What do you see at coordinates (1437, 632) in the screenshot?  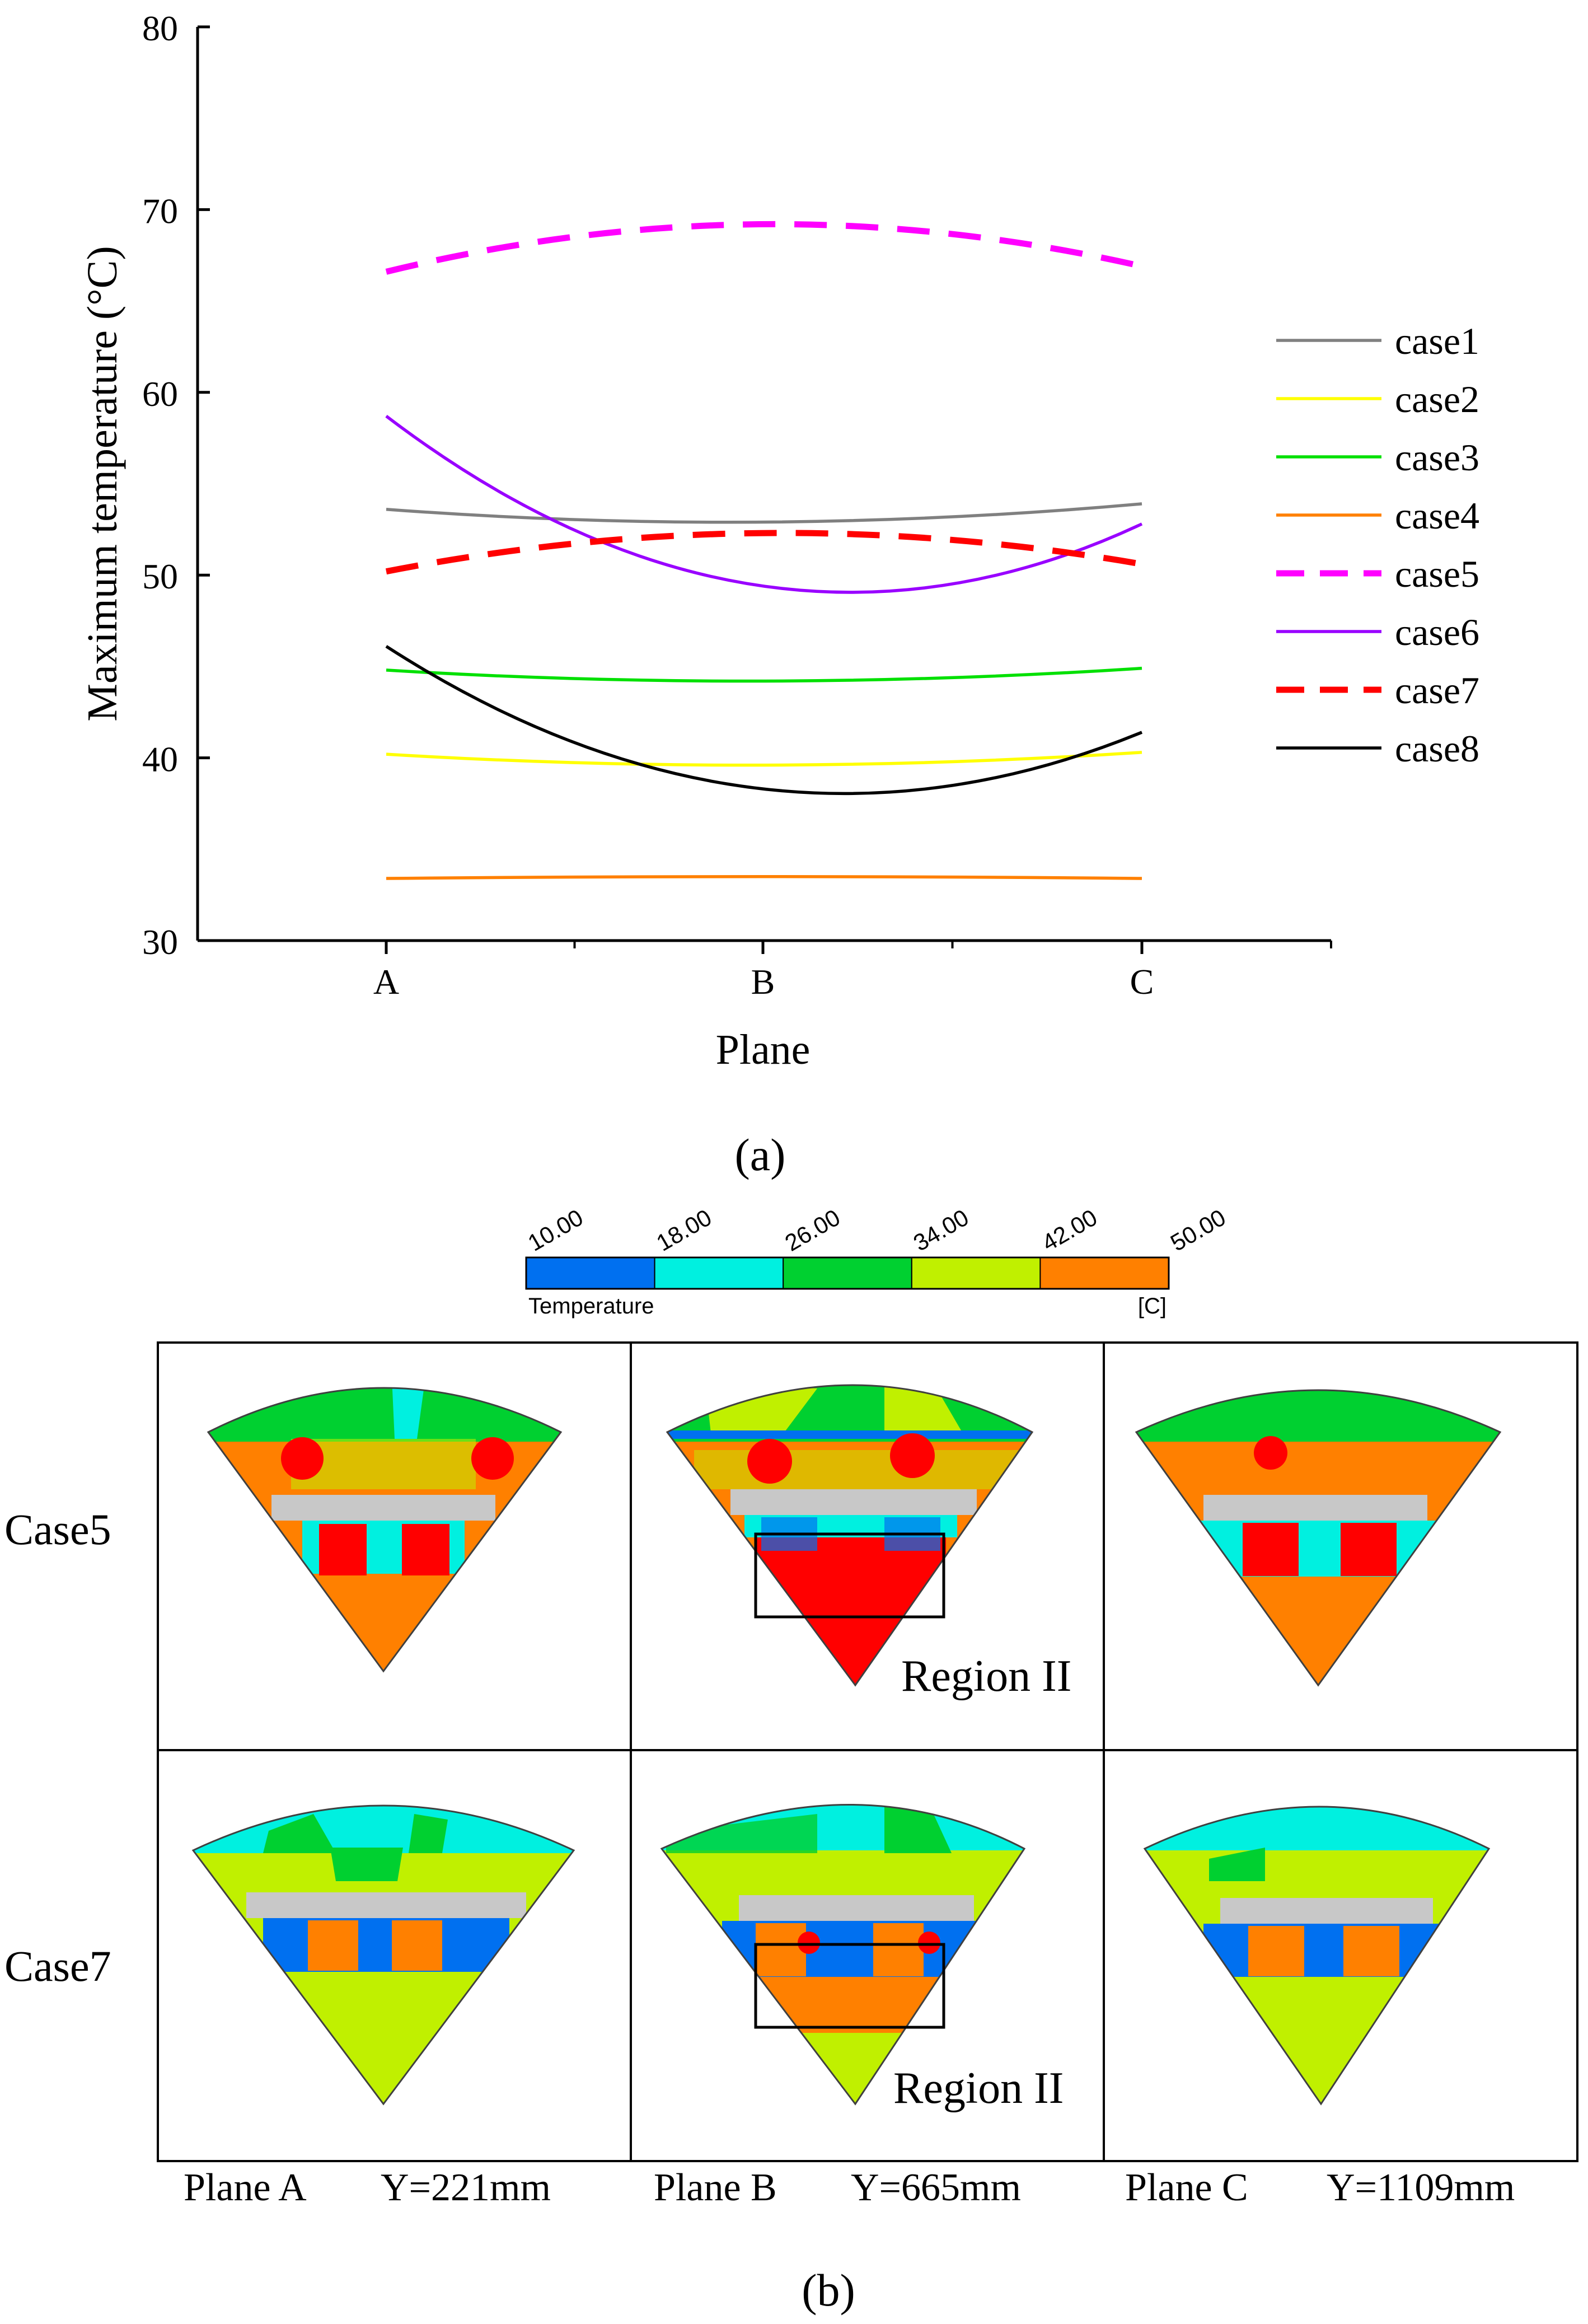 I see `legend-label-case6: case6` at bounding box center [1437, 632].